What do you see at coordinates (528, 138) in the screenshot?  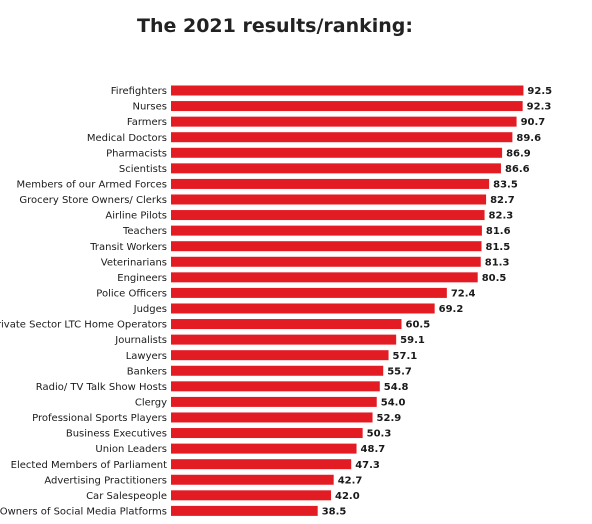 I see `value-label: 89.6` at bounding box center [528, 138].